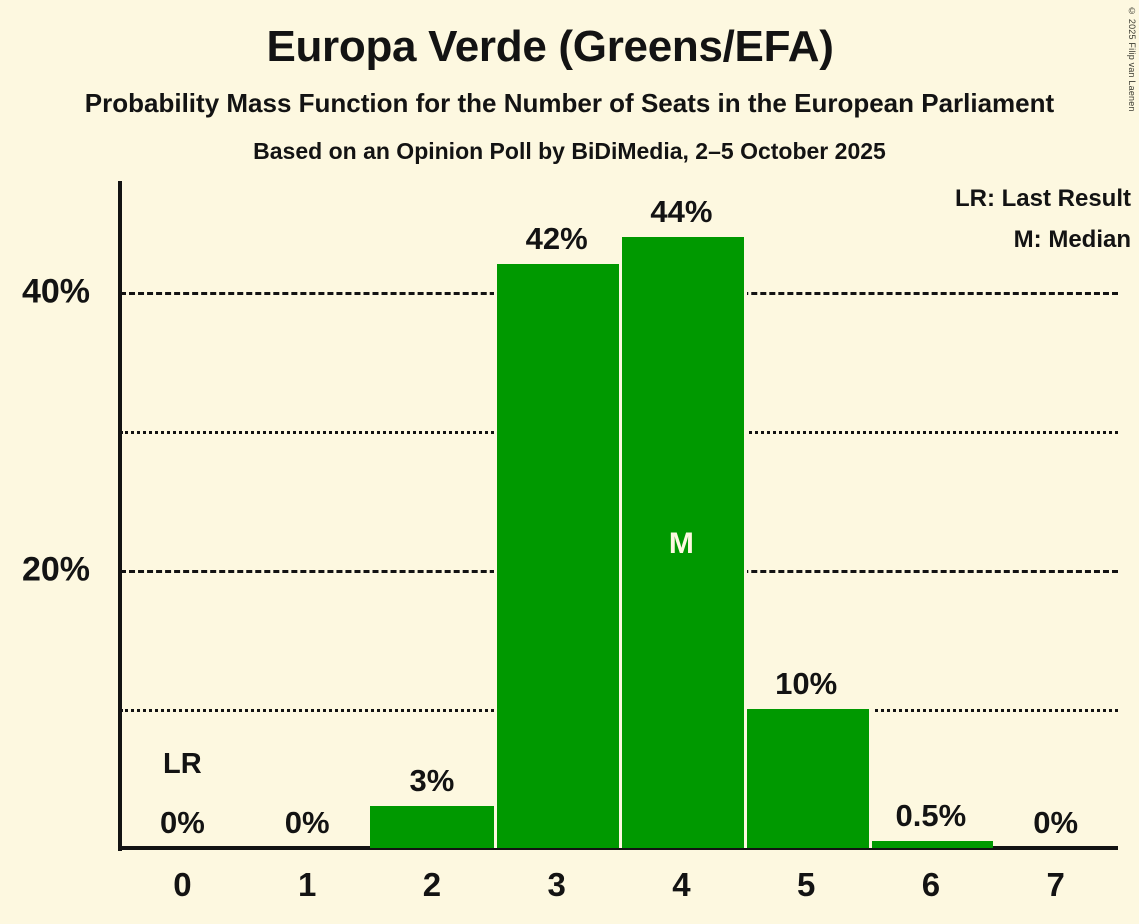  Describe the element at coordinates (182, 884) in the screenshot. I see `x-axis-tick-label: 0` at that location.